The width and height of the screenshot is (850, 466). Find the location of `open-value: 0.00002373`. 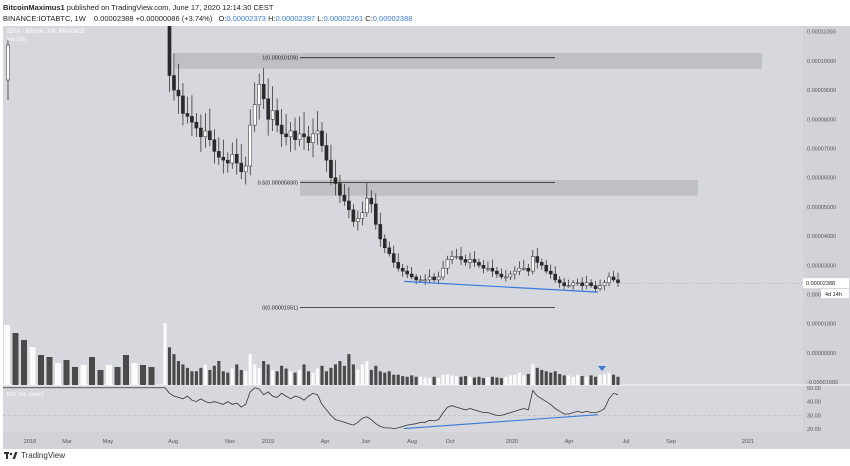

open-value: 0.00002373 is located at coordinates (246, 18).